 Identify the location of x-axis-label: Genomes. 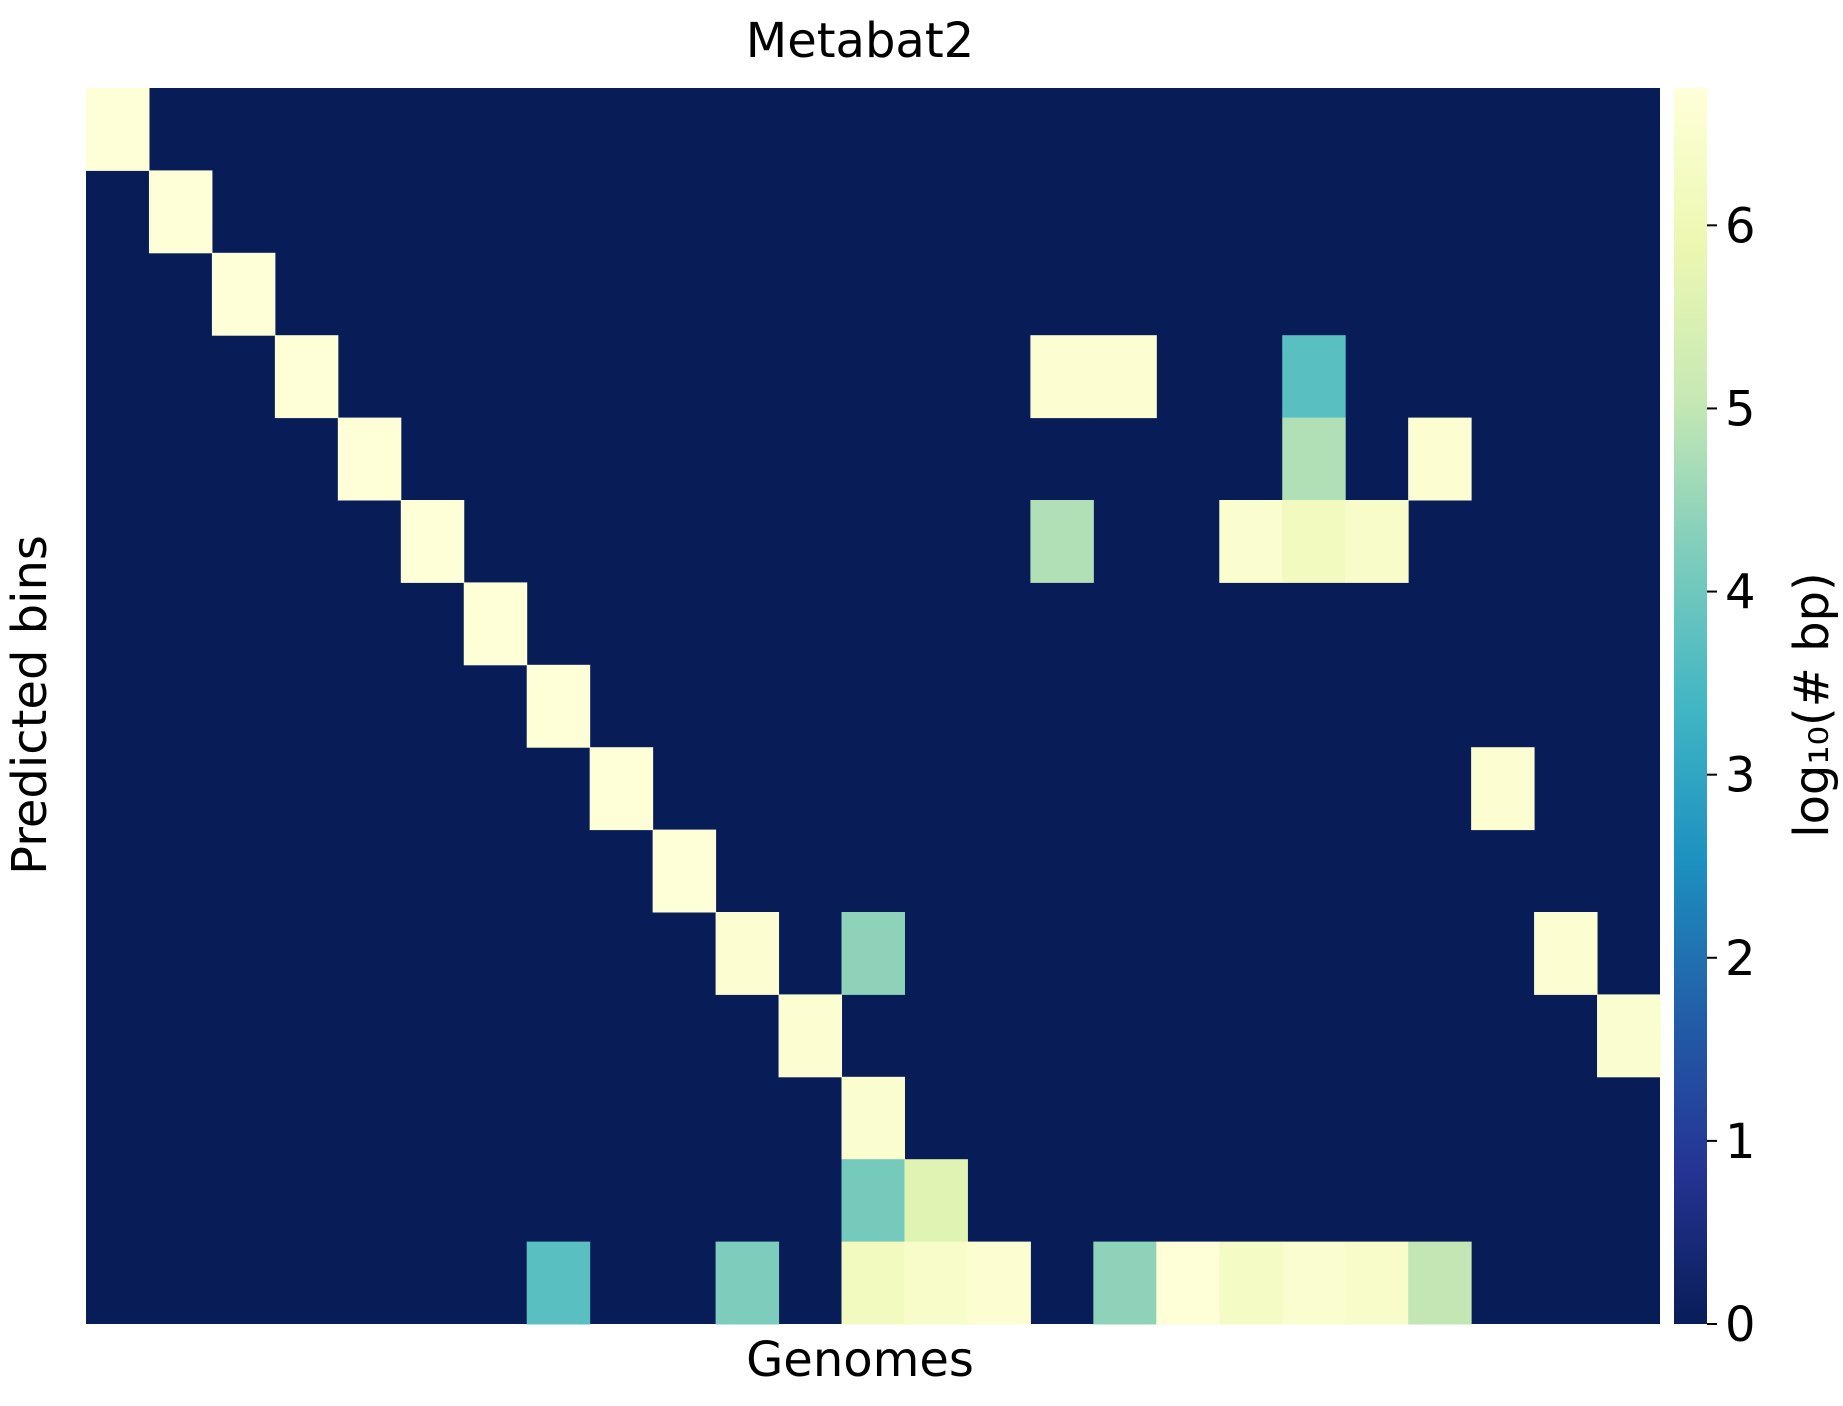
(860, 1360).